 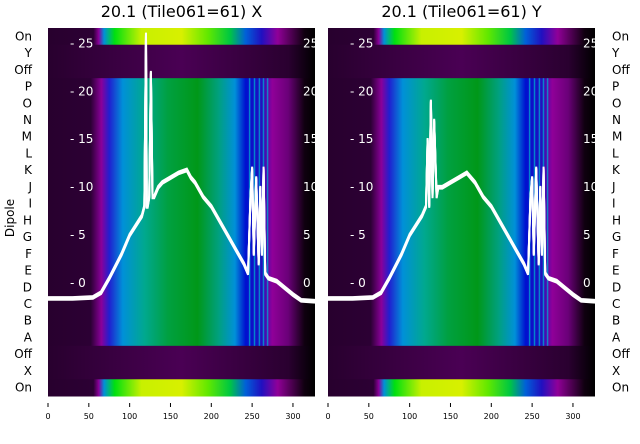 What do you see at coordinates (617, 137) in the screenshot?
I see `row-label: M` at bounding box center [617, 137].